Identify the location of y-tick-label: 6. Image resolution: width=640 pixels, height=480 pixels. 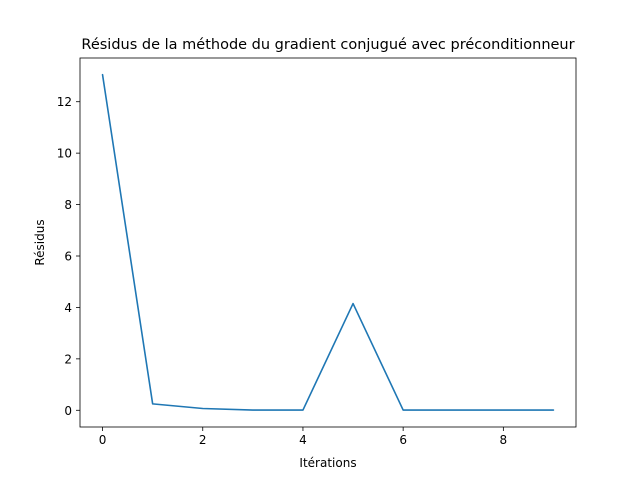
(68, 257).